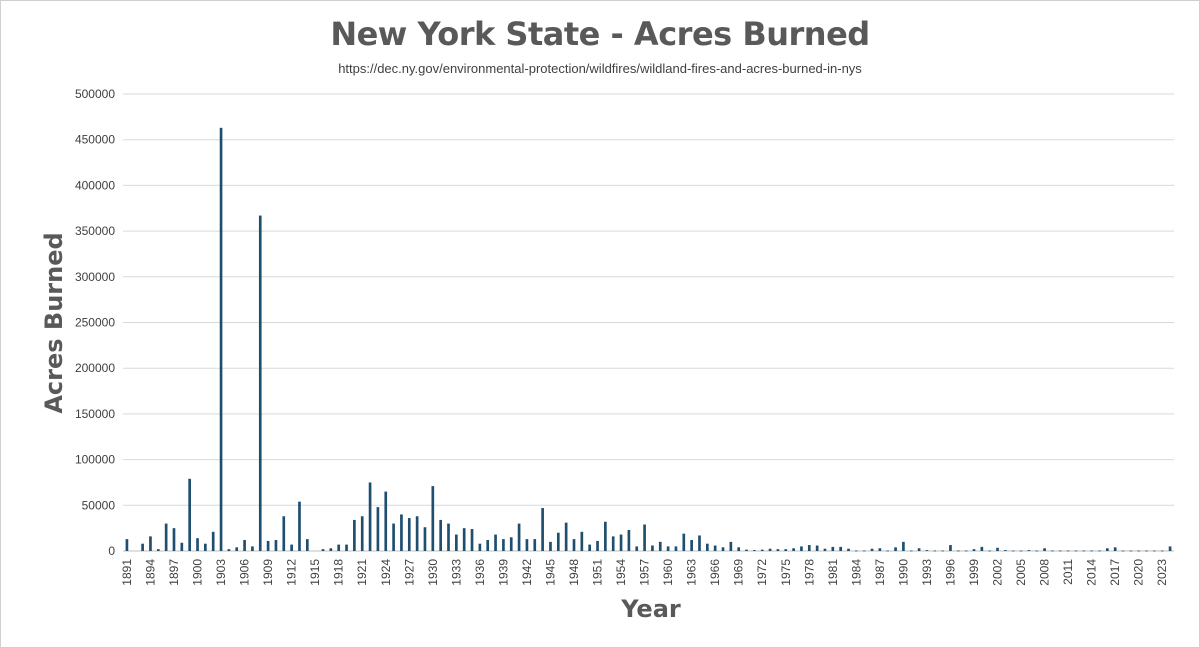 This screenshot has width=1200, height=648. I want to click on x-tick-label: 1906, so click(245, 572).